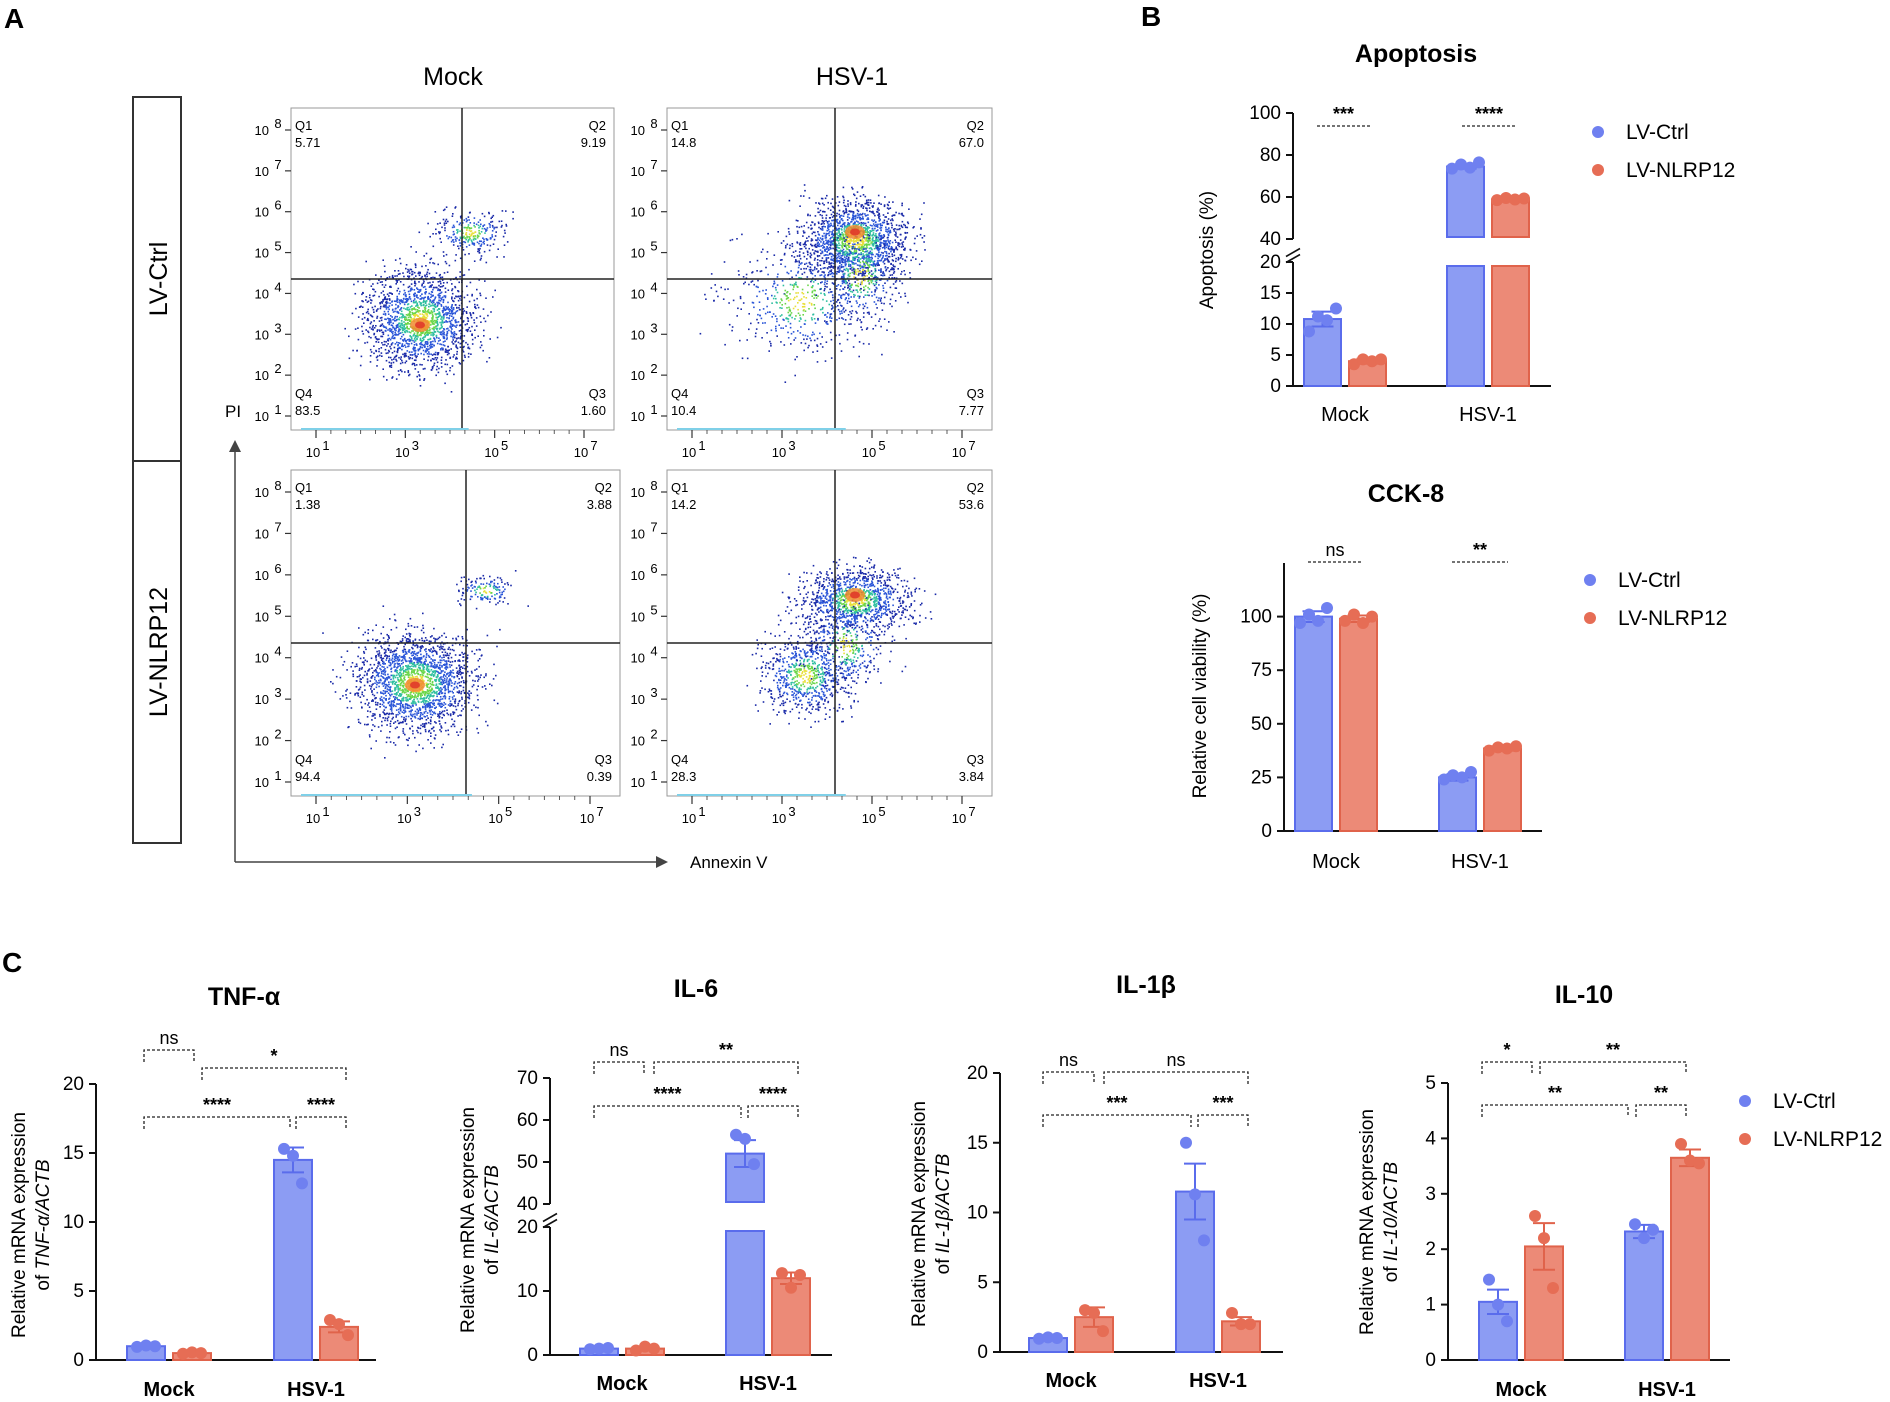 The width and height of the screenshot is (1890, 1402). Describe the element at coordinates (1406, 494) in the screenshot. I see `chart-title: CCK-8` at that location.